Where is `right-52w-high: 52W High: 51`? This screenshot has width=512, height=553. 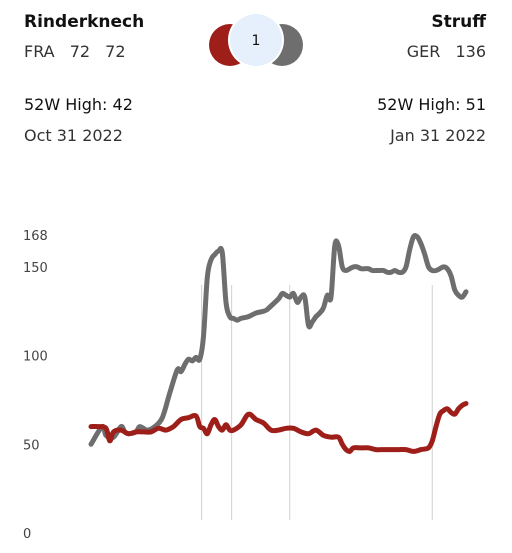 right-52w-high: 52W High: 51 is located at coordinates (431, 104).